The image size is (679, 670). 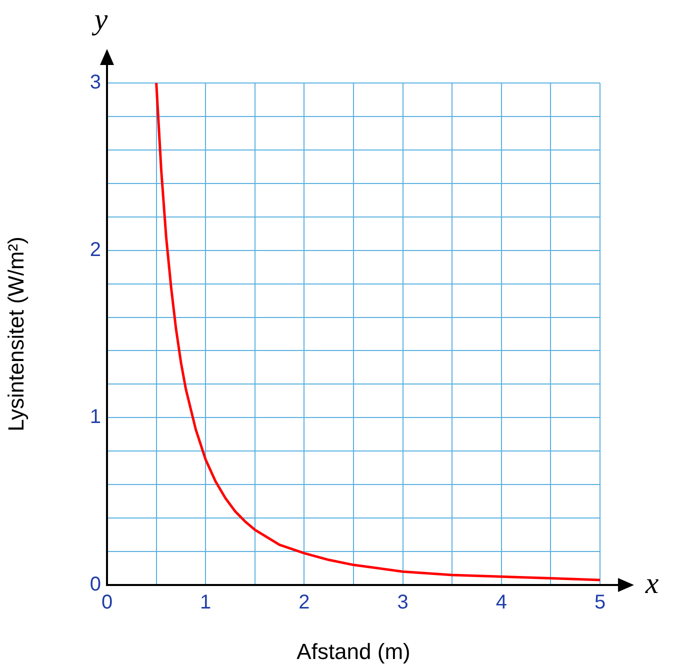 I want to click on x-tick-label: 5, so click(x=600, y=603).